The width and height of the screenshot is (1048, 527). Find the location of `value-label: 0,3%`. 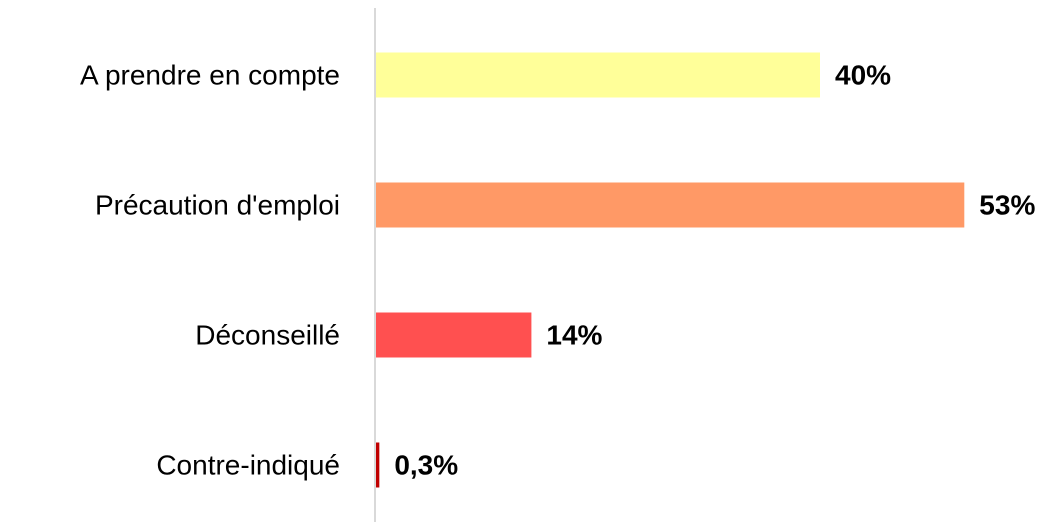

value-label: 0,3% is located at coordinates (426, 464).